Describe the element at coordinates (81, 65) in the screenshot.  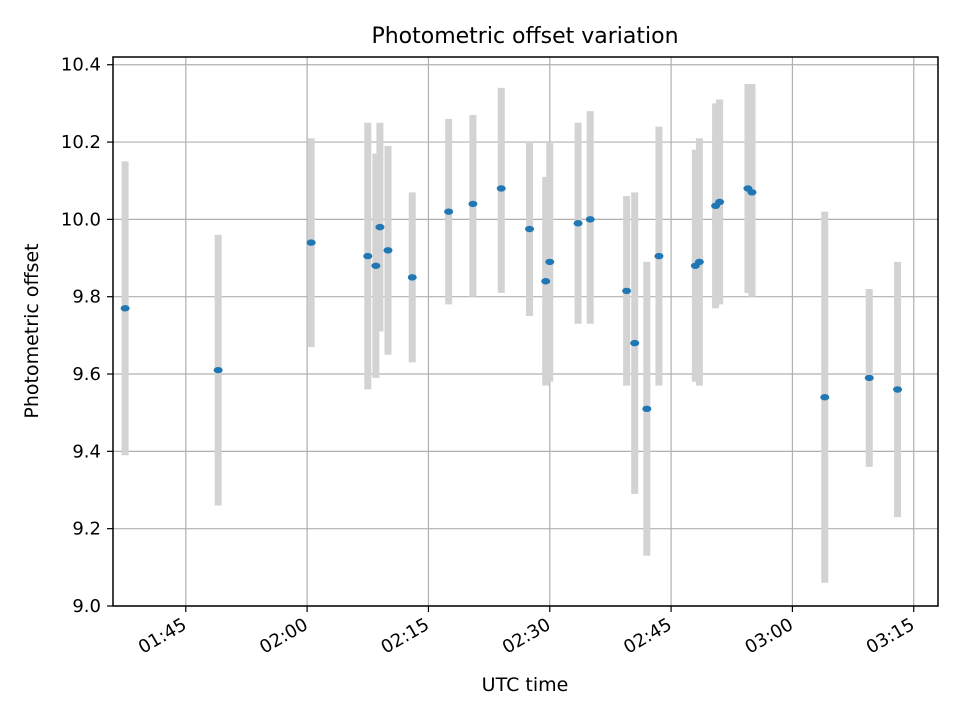
I see `y-tick-label: 10.4` at that location.